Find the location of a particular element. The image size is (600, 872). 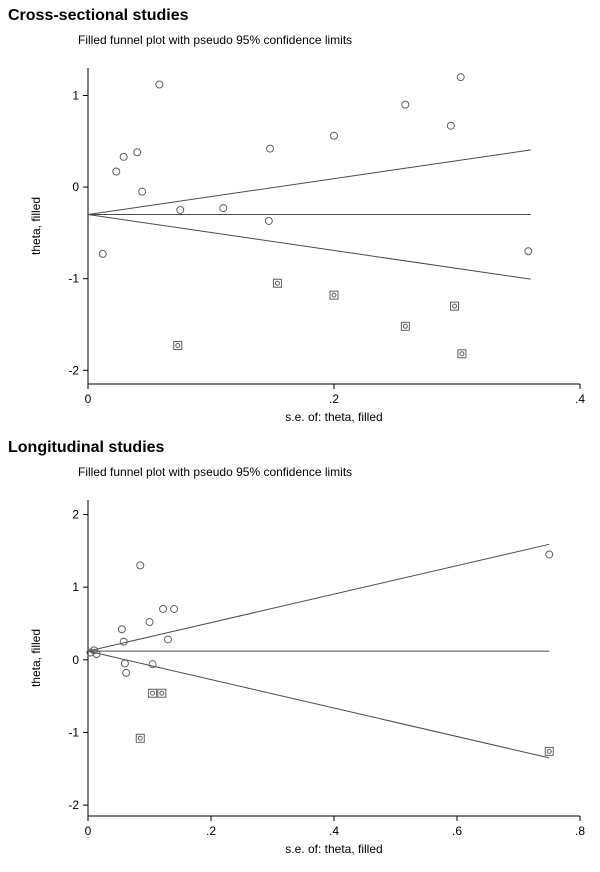

section-heading-cross-sectional: Cross-sectional studies is located at coordinates (98, 15).